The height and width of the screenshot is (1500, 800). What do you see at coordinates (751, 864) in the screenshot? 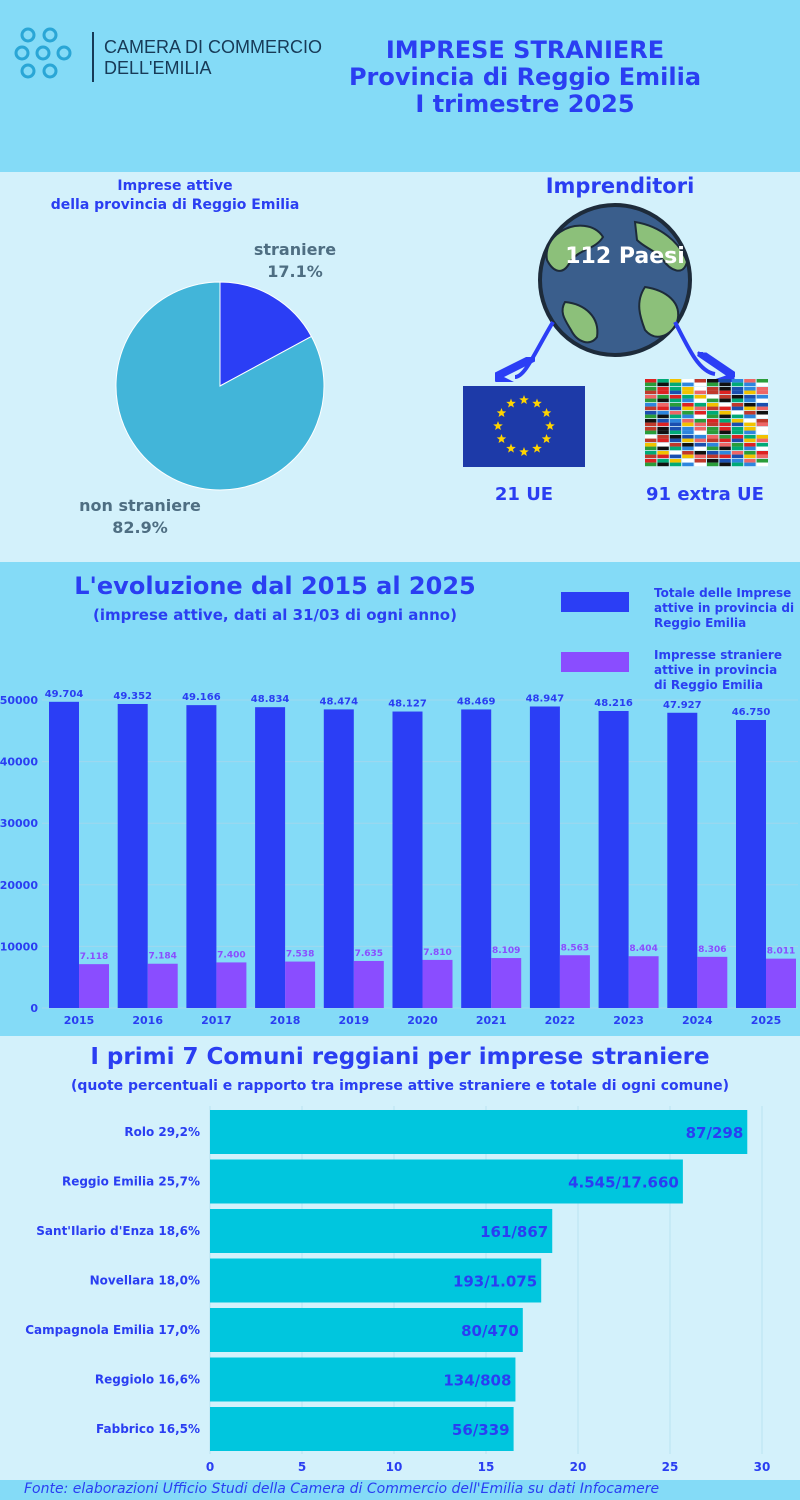
I see `bar-total-2025` at bounding box center [751, 864].